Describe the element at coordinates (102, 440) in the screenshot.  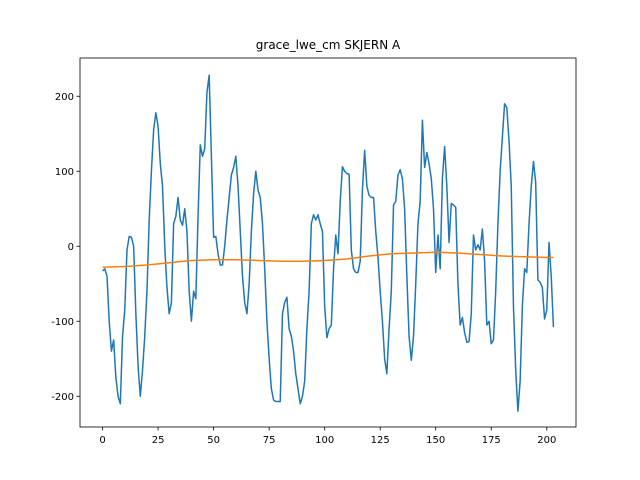
I see `x-tick-label: 0` at that location.